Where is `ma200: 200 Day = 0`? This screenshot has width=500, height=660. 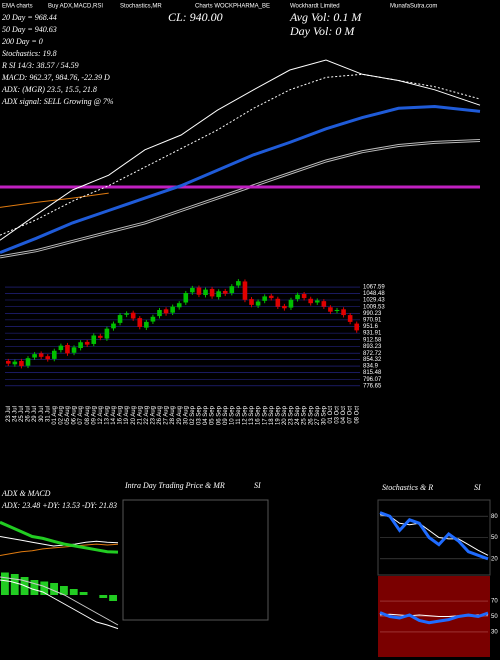 ma200: 200 Day = 0 is located at coordinates (22, 41).